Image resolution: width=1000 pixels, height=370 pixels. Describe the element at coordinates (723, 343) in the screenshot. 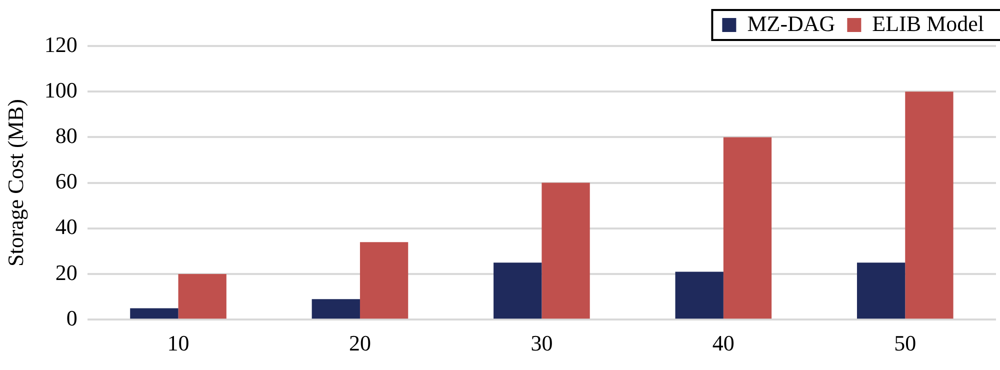

I see `x-tick-label: 40` at that location.